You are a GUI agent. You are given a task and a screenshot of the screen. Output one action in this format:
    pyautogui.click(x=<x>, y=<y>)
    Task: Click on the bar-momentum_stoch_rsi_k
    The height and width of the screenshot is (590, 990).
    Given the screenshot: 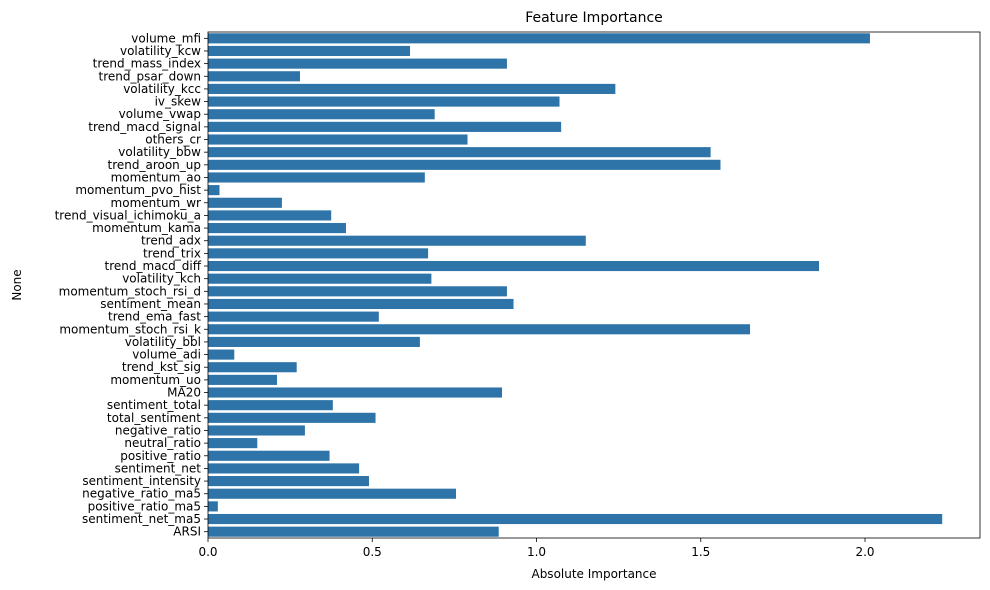 What is the action you would take?
    pyautogui.click(x=479, y=329)
    